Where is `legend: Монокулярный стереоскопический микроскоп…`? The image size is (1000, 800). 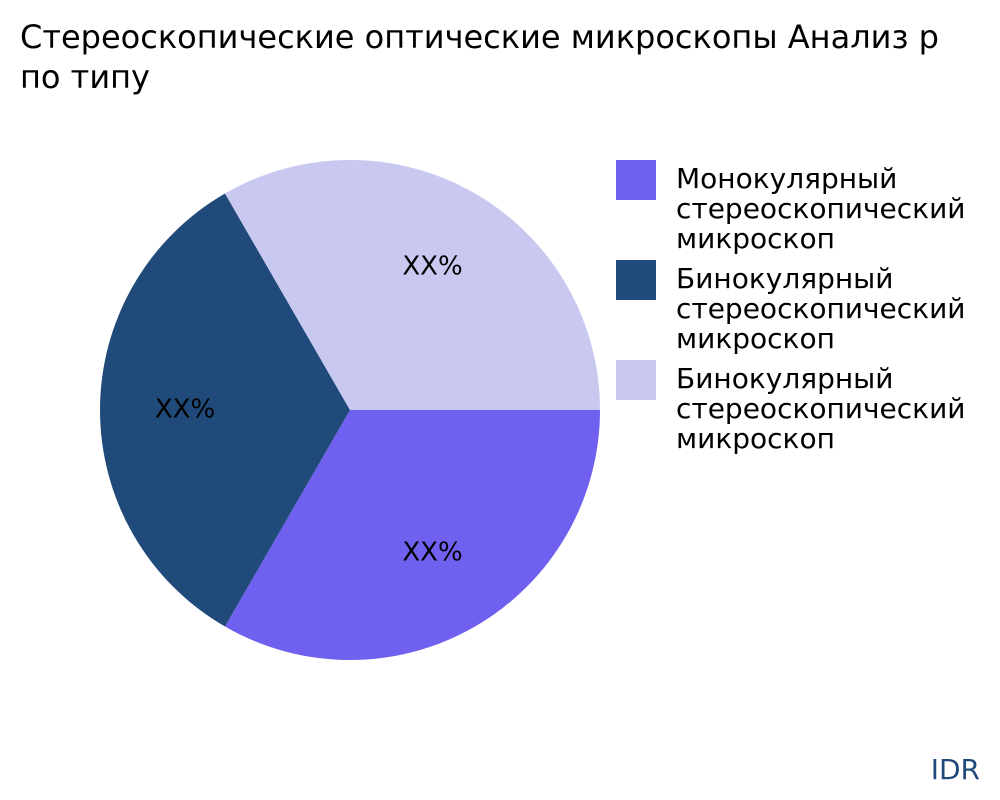
legend: Монокулярный стереоскопический микроскоп… is located at coordinates (806, 310).